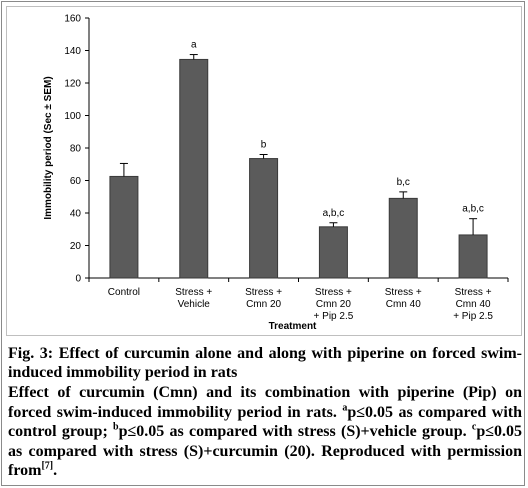 This screenshot has width=528, height=488. What do you see at coordinates (345, 408) in the screenshot?
I see `caption-superscript: a` at bounding box center [345, 408].